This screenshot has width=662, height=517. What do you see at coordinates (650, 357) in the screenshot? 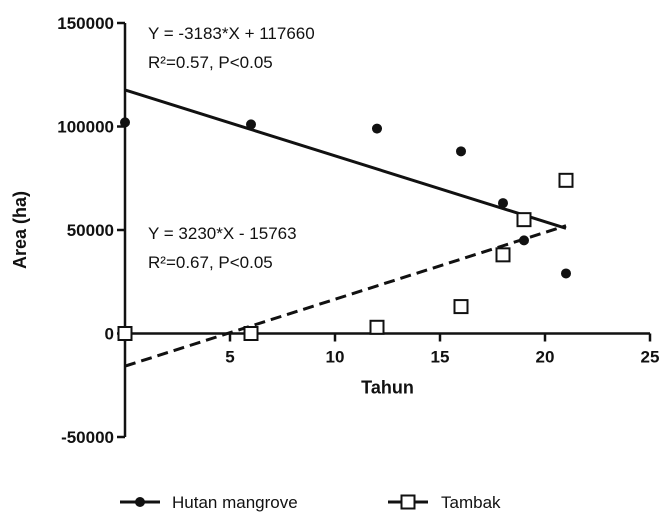
I see `x-tick-label: 25` at bounding box center [650, 357].